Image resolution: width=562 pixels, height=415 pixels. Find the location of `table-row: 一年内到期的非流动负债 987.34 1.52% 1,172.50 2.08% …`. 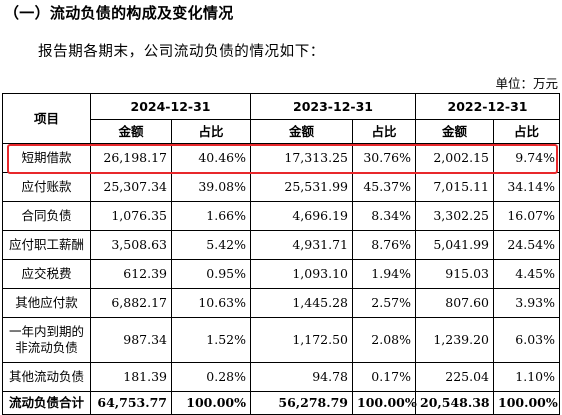

table-row: 一年内到期的非流动负债 987.34 1.52% 1,172.50 2.08% … is located at coordinates (281, 340).